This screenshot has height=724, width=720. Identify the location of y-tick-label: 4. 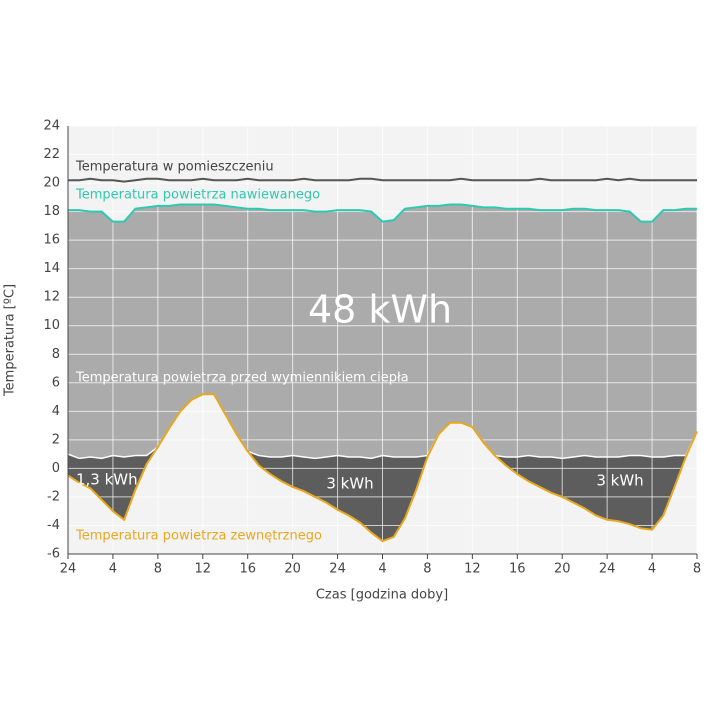
(56, 411).